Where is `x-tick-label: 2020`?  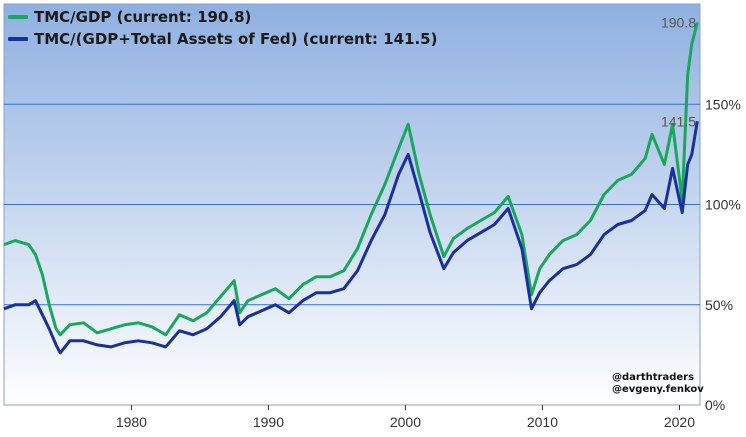 x-tick-label: 2020 is located at coordinates (679, 422).